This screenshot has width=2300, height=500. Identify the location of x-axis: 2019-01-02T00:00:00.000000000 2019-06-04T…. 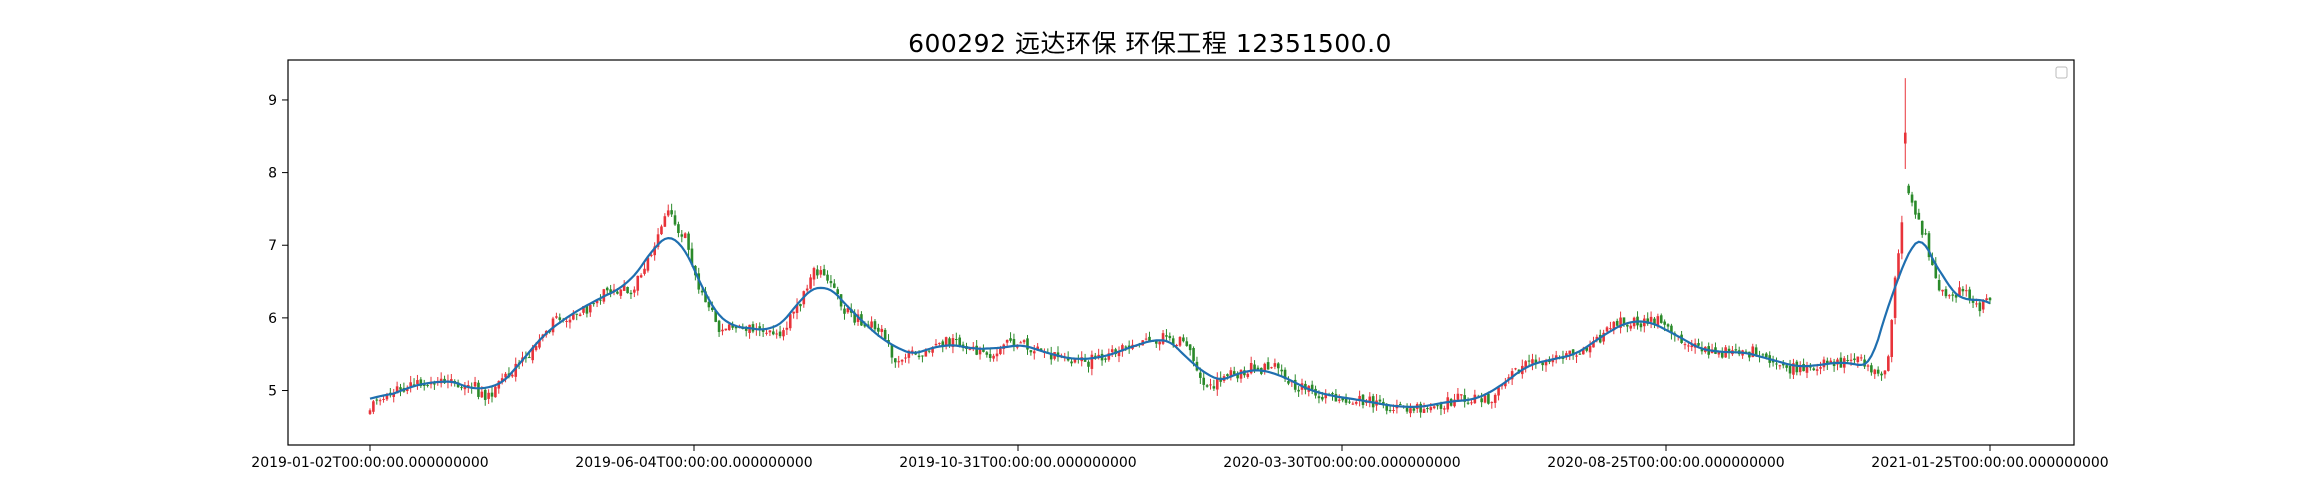
(1180, 458).